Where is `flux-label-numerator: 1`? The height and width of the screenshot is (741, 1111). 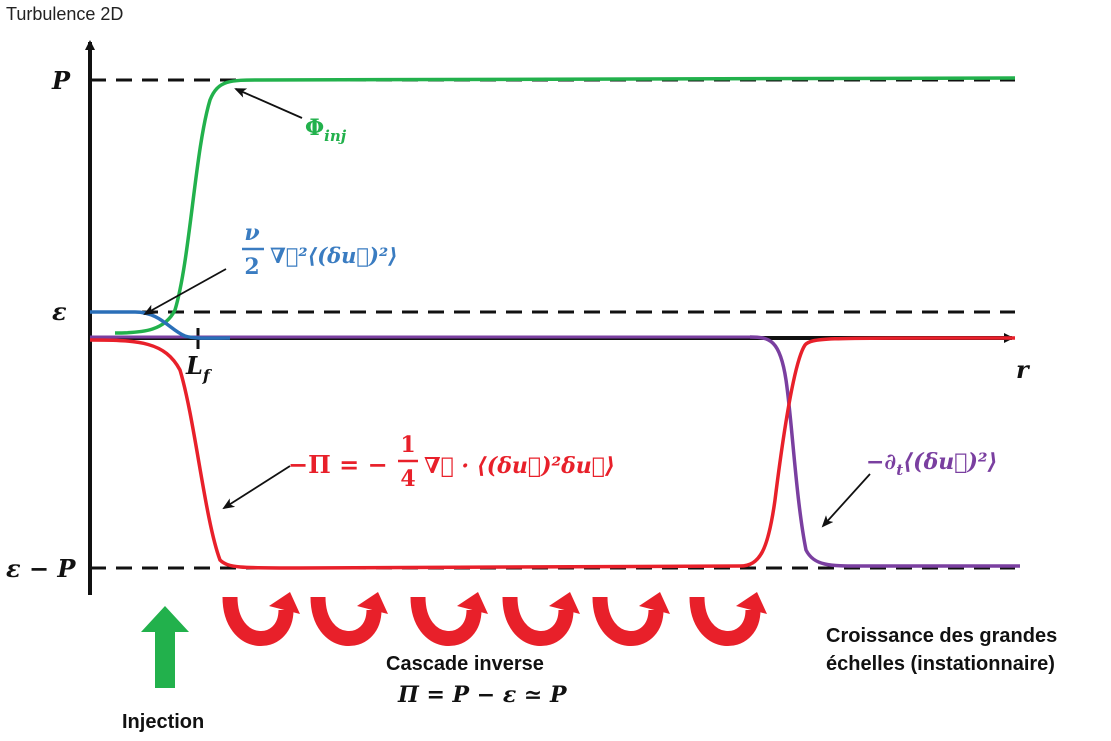 flux-label-numerator: 1 is located at coordinates (407, 445).